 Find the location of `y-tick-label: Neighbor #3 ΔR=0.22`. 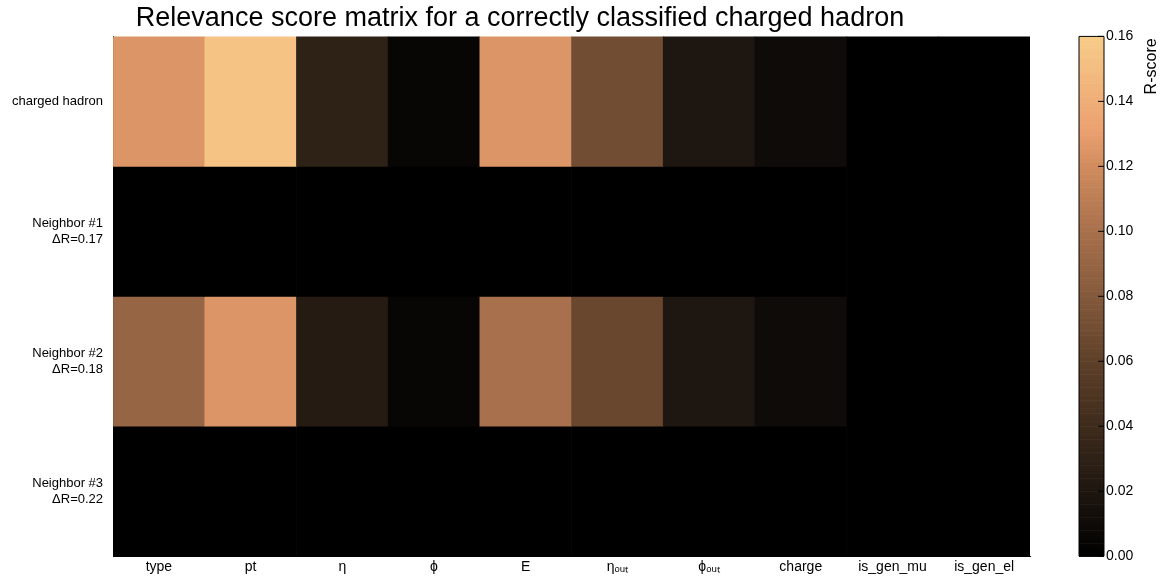

y-tick-label: Neighbor #3 ΔR=0.22 is located at coordinates (68, 490).